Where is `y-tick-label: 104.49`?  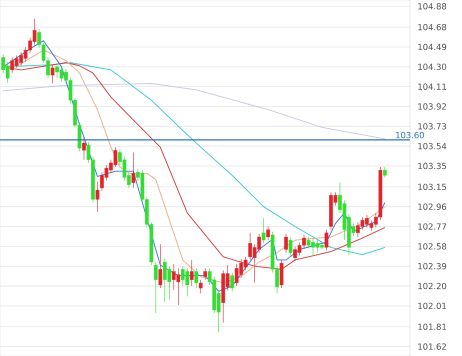 y-tick-label: 104.49 is located at coordinates (432, 47).